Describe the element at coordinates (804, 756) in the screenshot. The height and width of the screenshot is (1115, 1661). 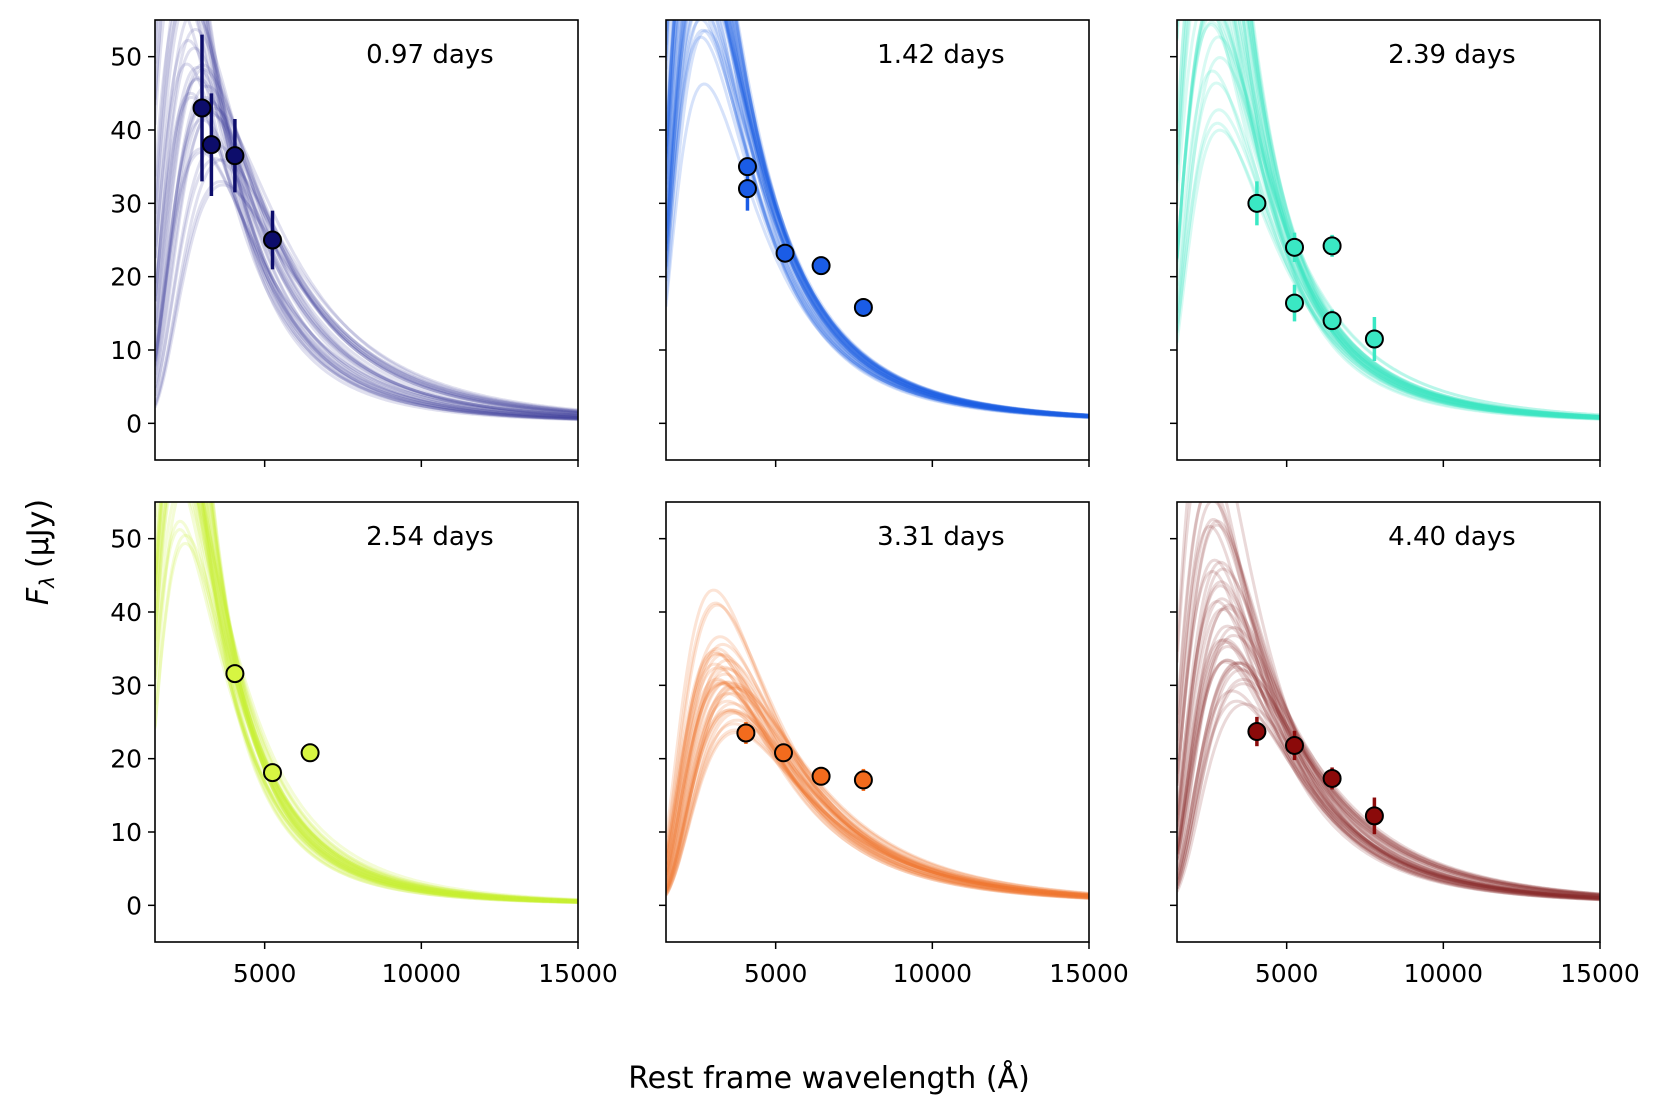
I see `data-points` at that location.